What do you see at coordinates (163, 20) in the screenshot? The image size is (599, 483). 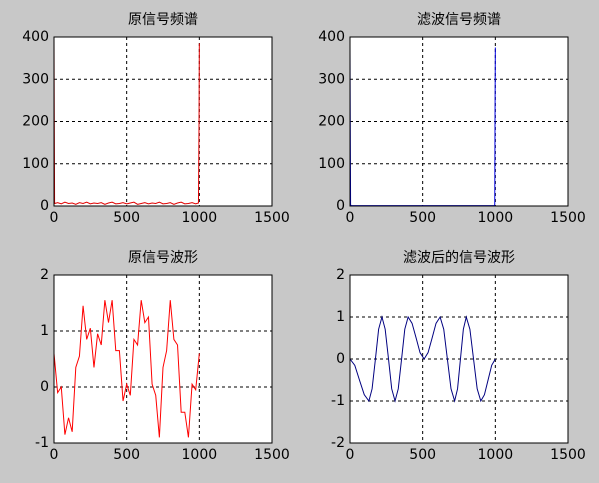 I see `chart-title: 原信号频谱` at bounding box center [163, 20].